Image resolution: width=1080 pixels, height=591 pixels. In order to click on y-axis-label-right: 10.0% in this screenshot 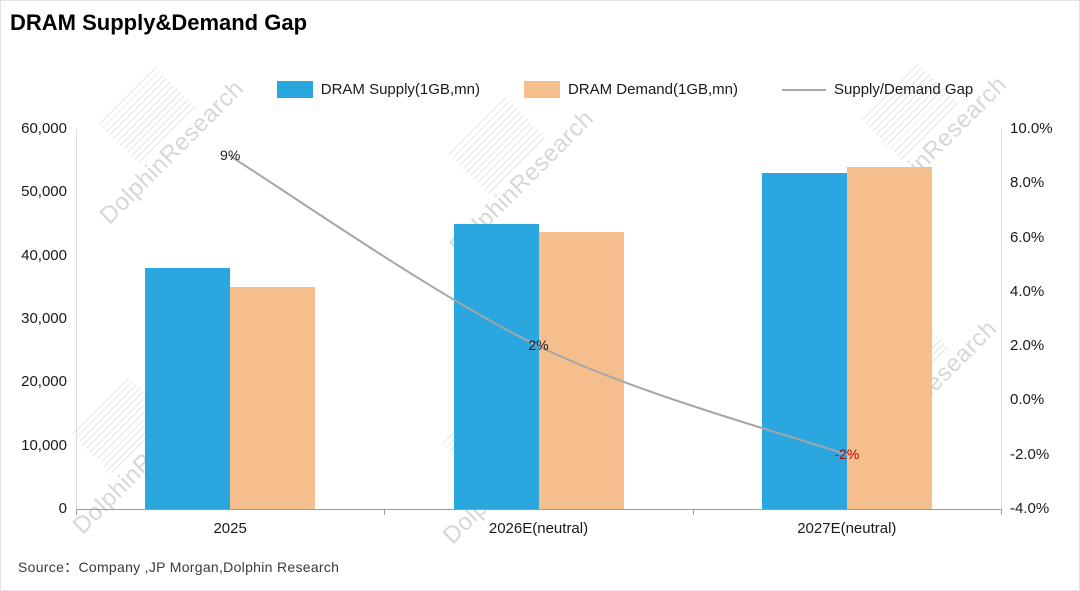, I will do `click(1031, 128)`.